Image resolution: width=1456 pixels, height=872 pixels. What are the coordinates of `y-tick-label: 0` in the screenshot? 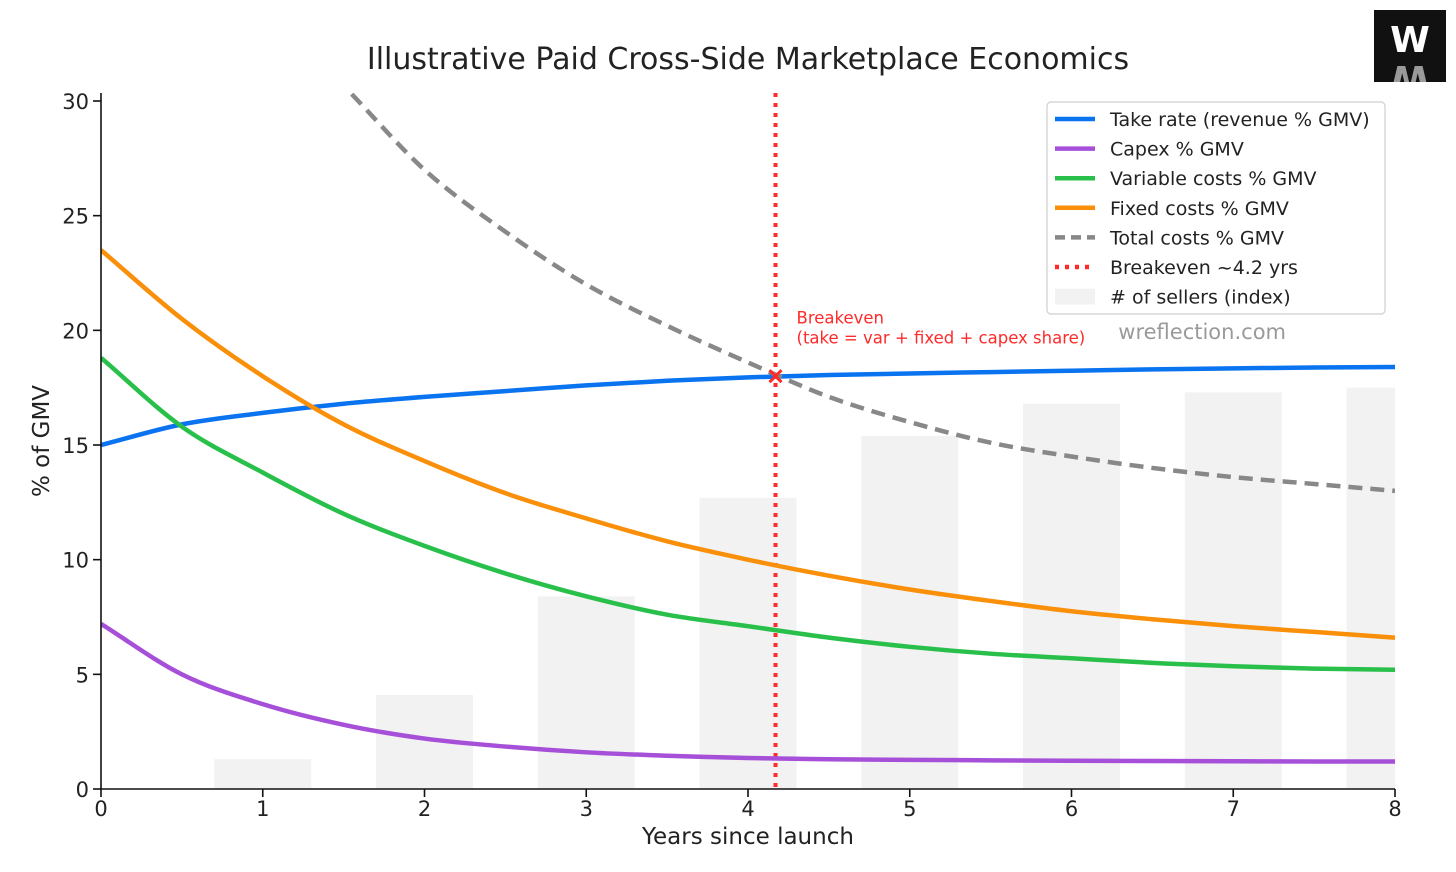 It's located at (82, 790).